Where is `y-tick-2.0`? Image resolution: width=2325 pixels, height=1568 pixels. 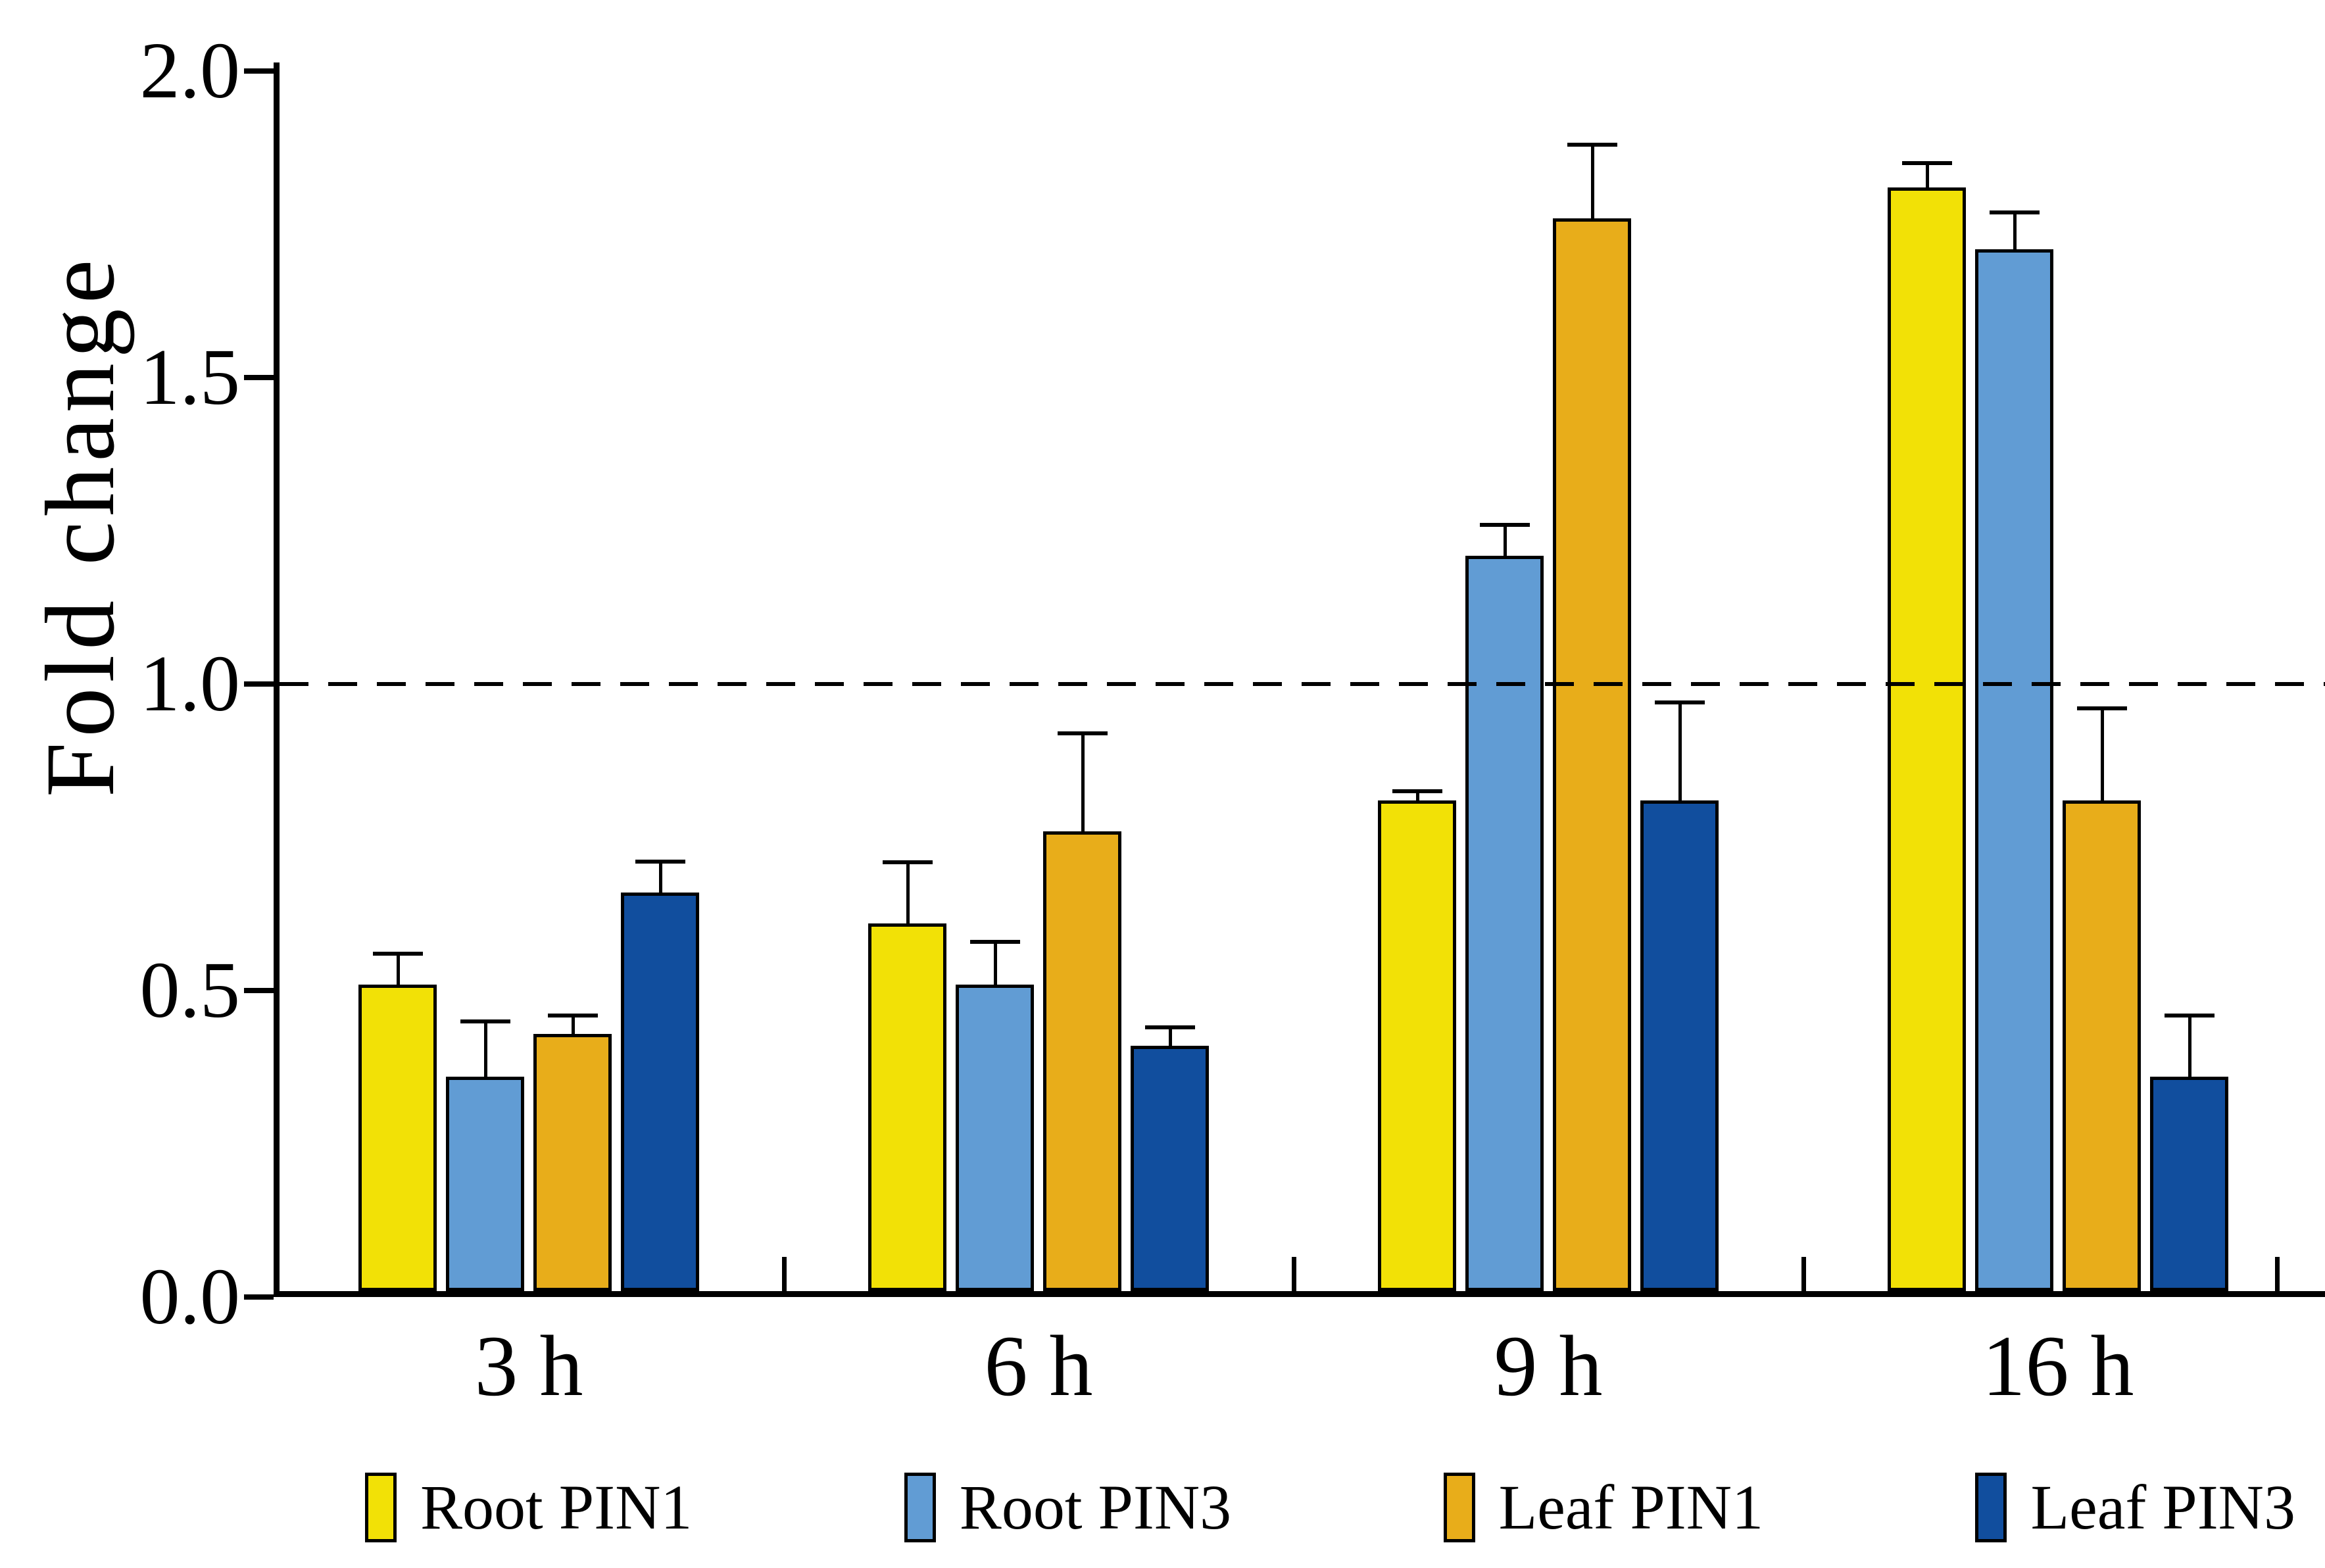
y-tick-2.0 is located at coordinates (259, 71).